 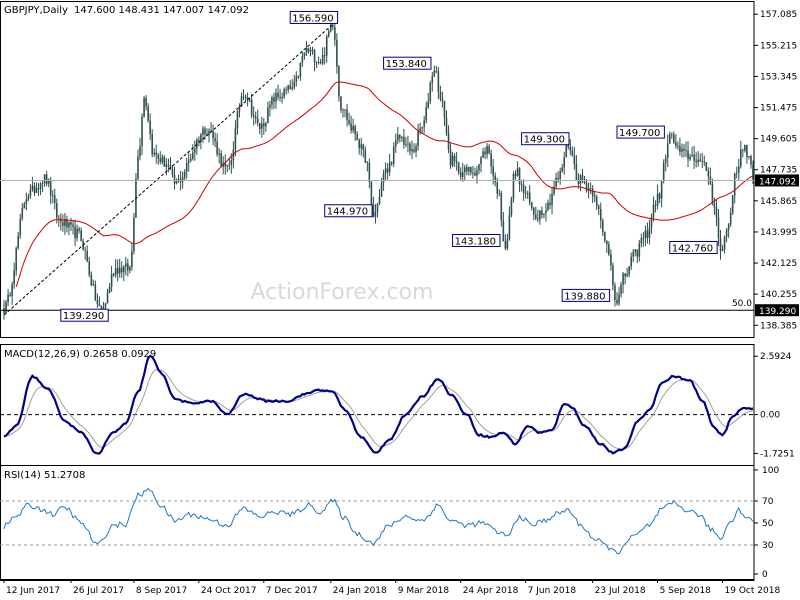 I want to click on price-tick-label: 140.255, so click(x=778, y=295).